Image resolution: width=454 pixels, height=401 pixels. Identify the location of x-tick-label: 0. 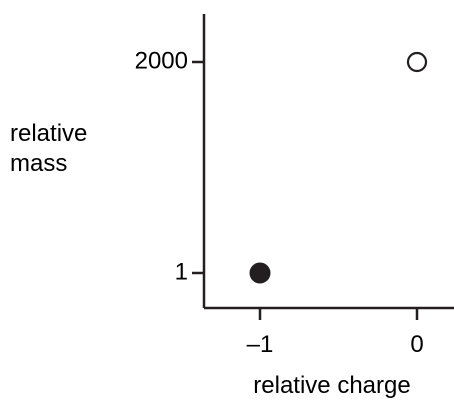
(416, 344).